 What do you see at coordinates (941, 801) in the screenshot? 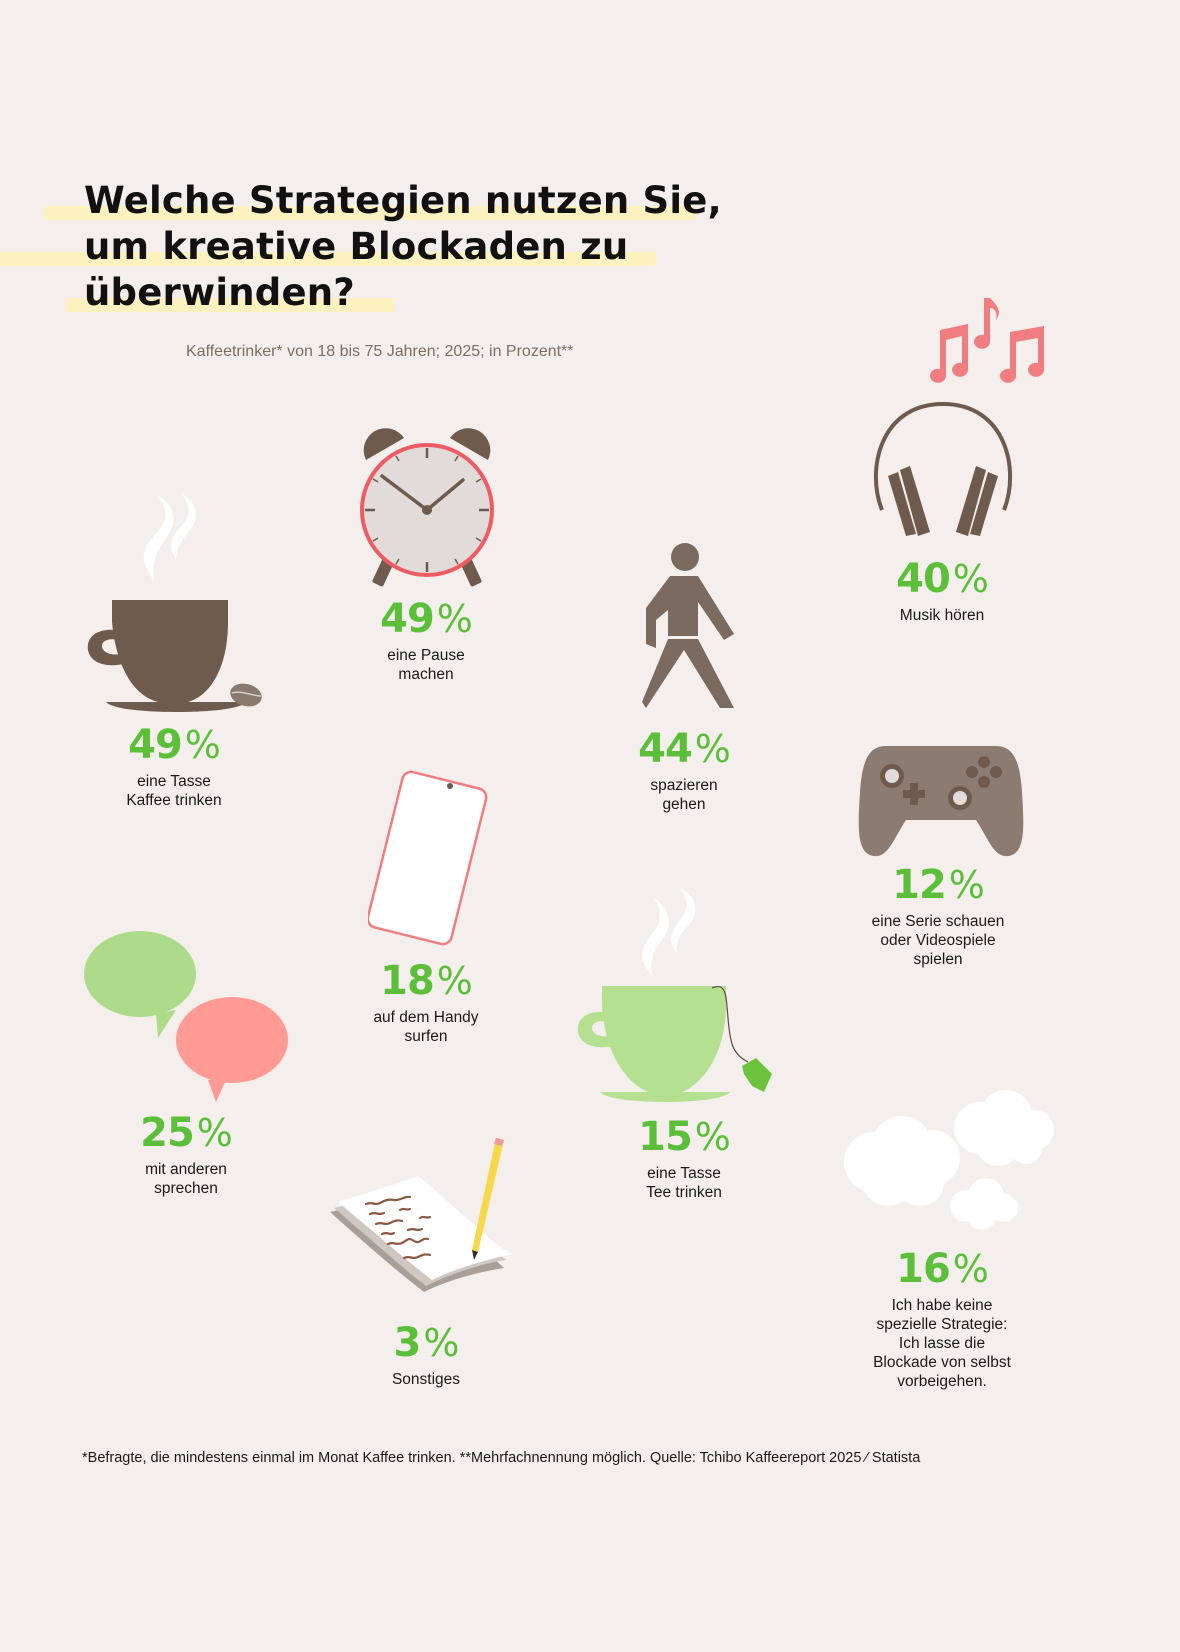
I see `gamepad-icon` at bounding box center [941, 801].